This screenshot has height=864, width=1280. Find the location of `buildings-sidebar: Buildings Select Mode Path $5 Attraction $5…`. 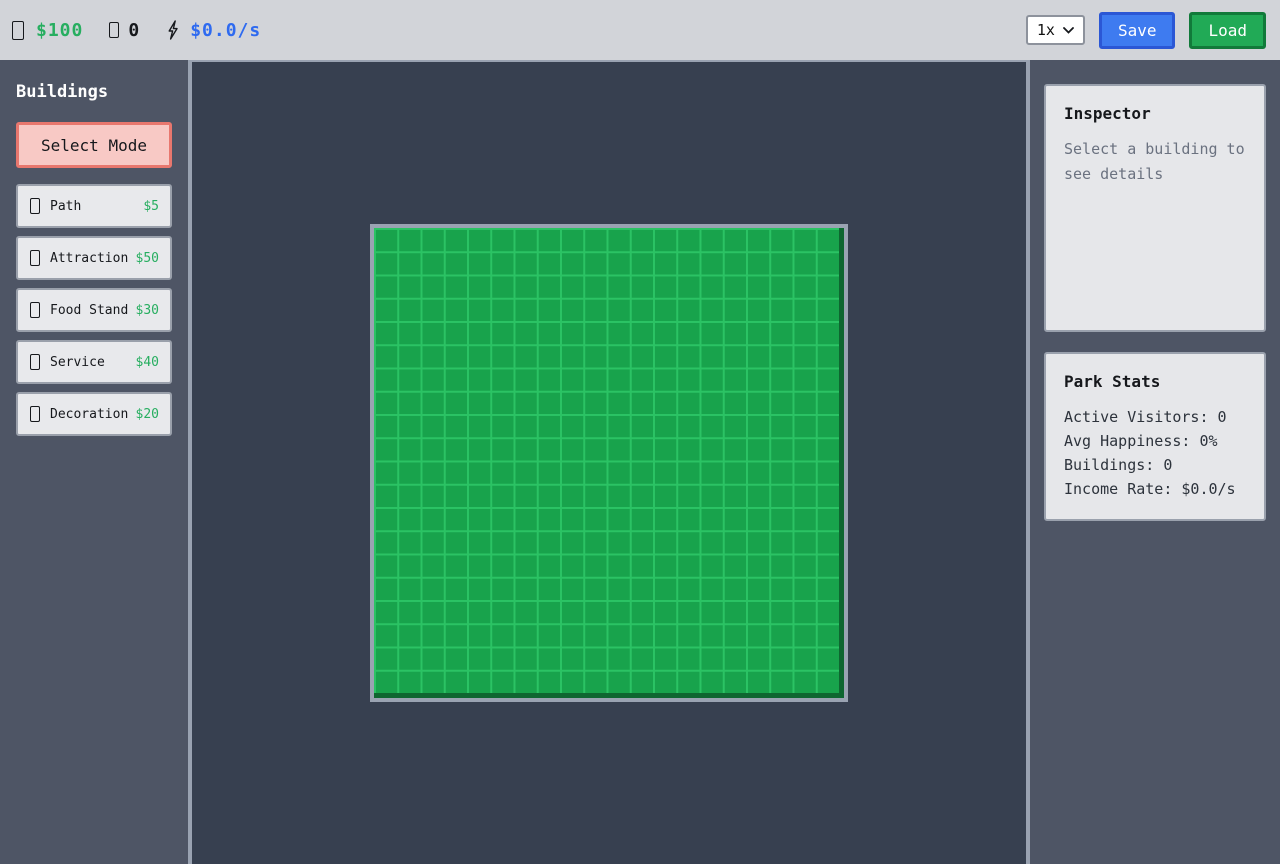

buildings-sidebar: Buildings Select Mode Path $5 Attraction $5… is located at coordinates (94, 462).